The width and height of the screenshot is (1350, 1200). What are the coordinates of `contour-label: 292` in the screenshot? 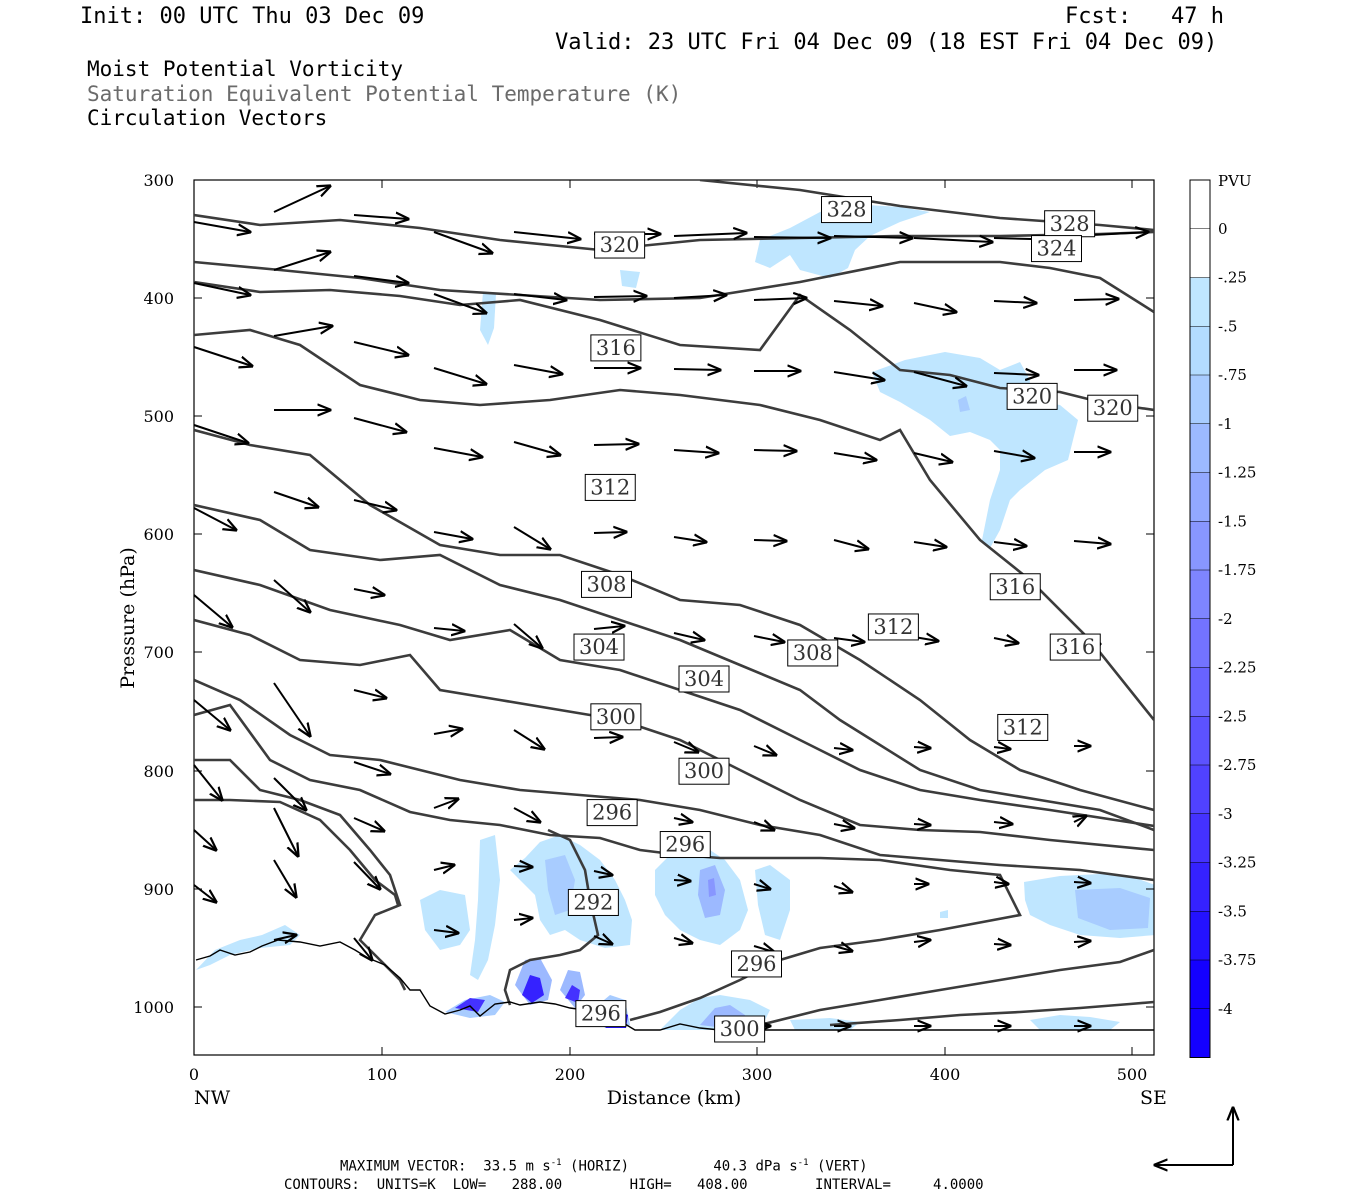 It's located at (593, 902).